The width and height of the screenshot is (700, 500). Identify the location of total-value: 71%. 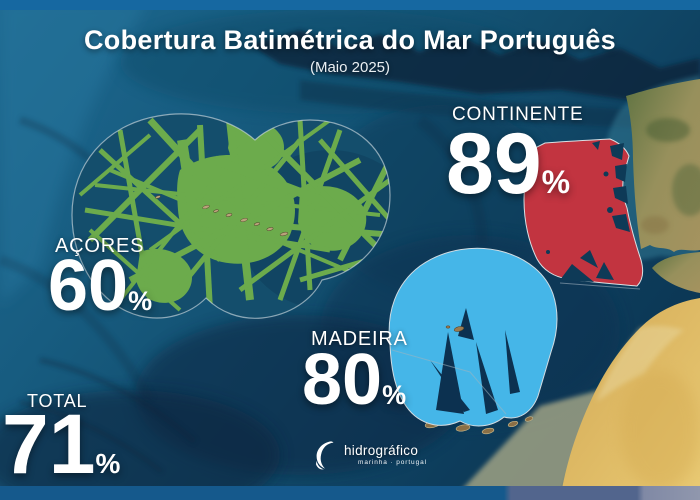
(61, 444).